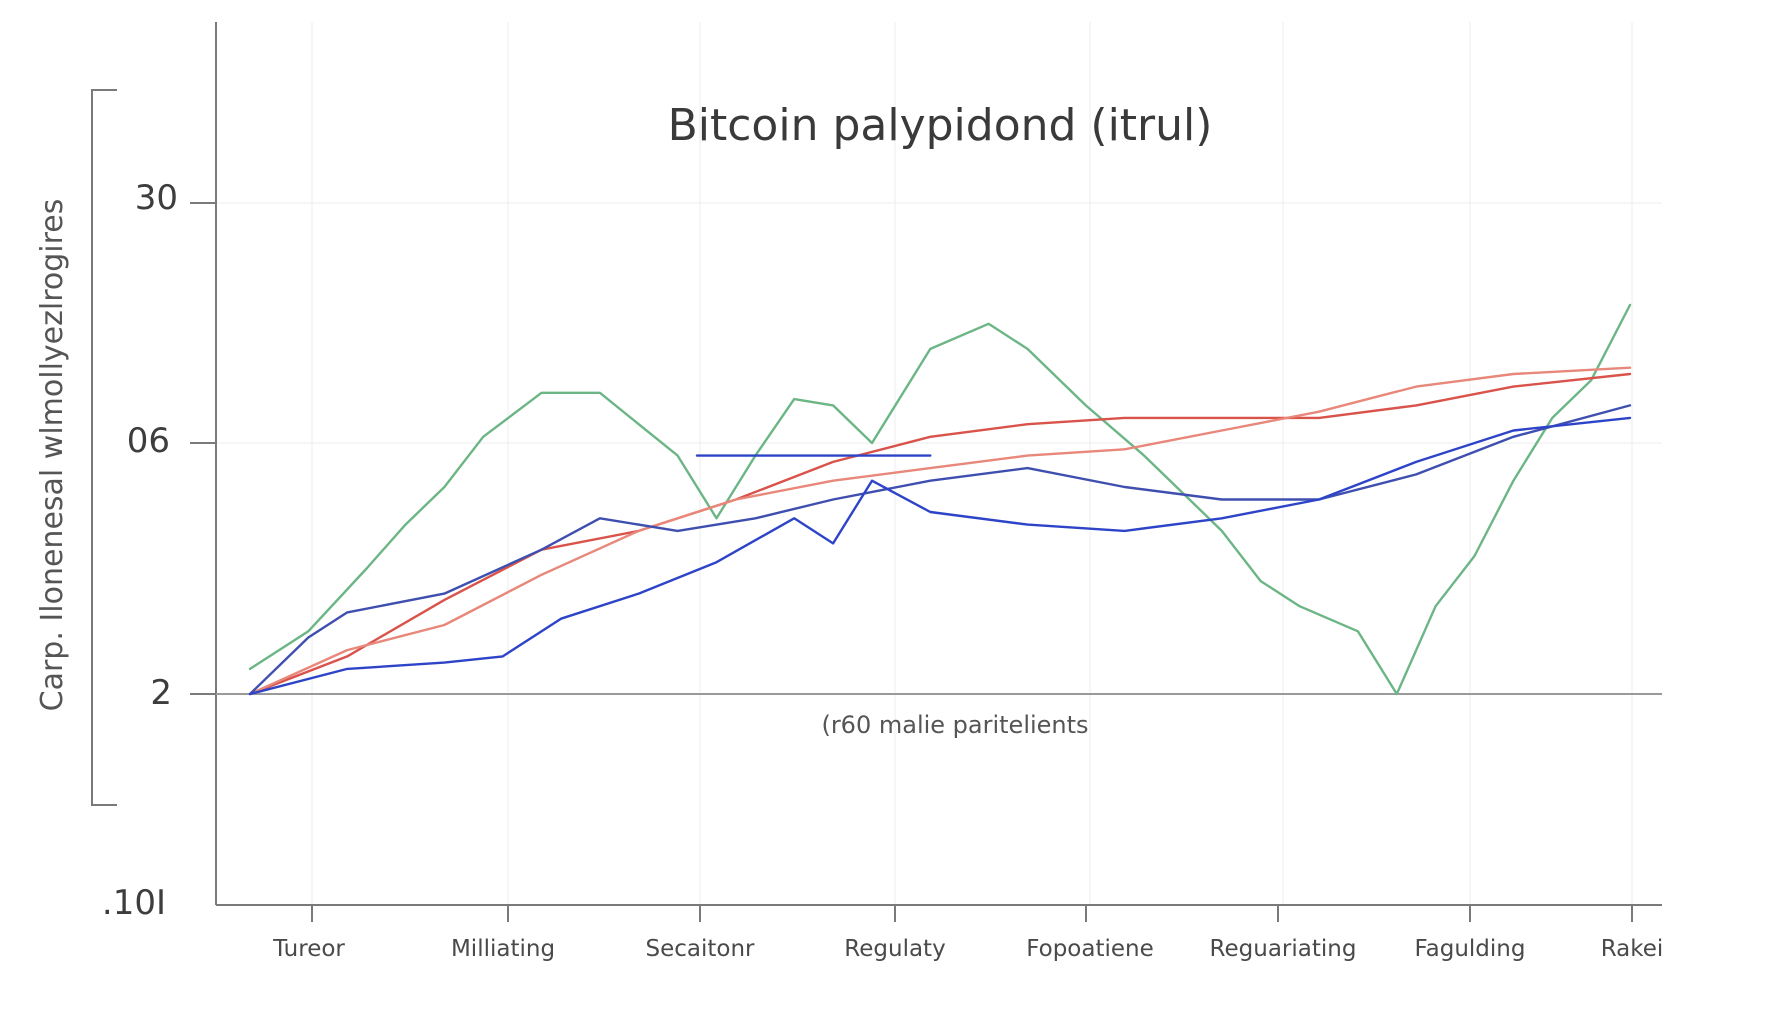 Image resolution: width=1792 pixels, height=1024 pixels. What do you see at coordinates (161, 693) in the screenshot?
I see `y-tick-label: 2` at bounding box center [161, 693].